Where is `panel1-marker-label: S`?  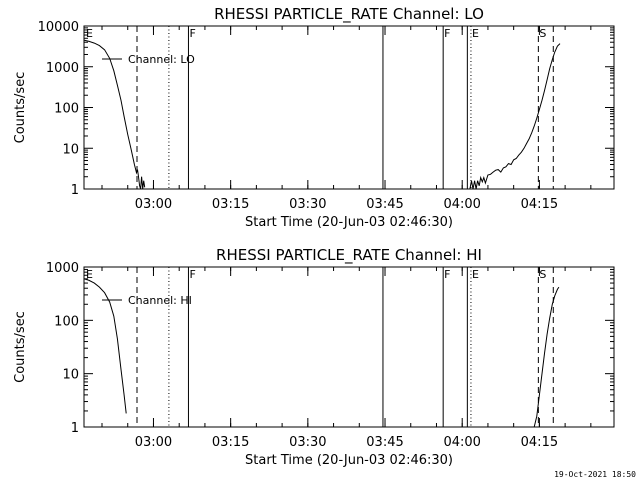
panel1-marker-label: S is located at coordinates (542, 33).